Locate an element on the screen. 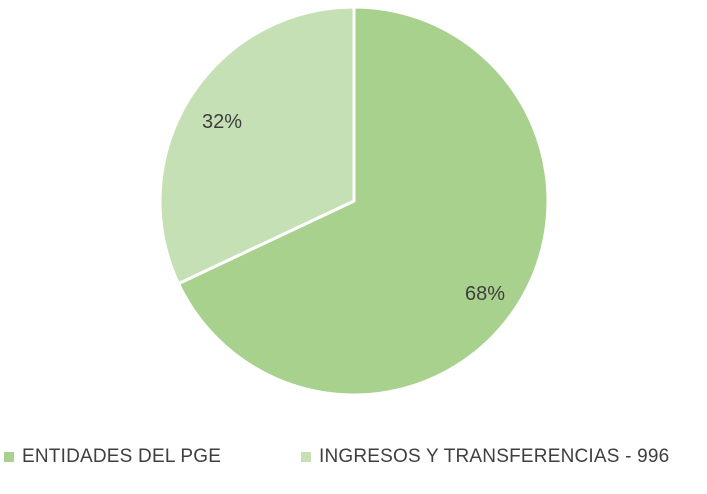 The image size is (707, 494). legend-item-entidades-del-pge: ENTIDADES DEL PGE is located at coordinates (112, 457).